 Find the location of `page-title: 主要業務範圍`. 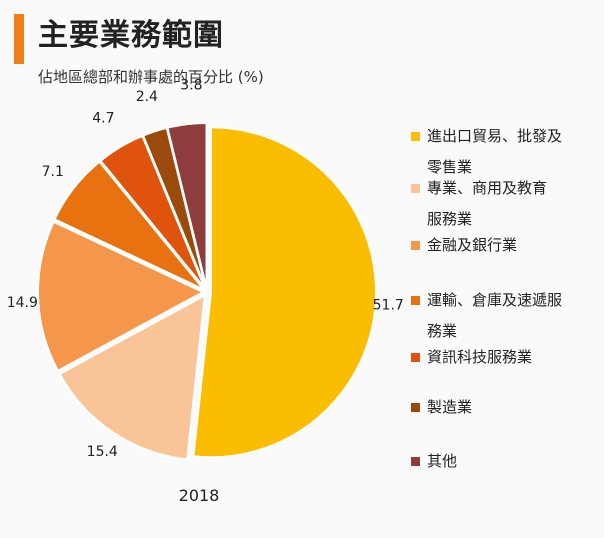

page-title: 主要業務範圍 is located at coordinates (131, 35).